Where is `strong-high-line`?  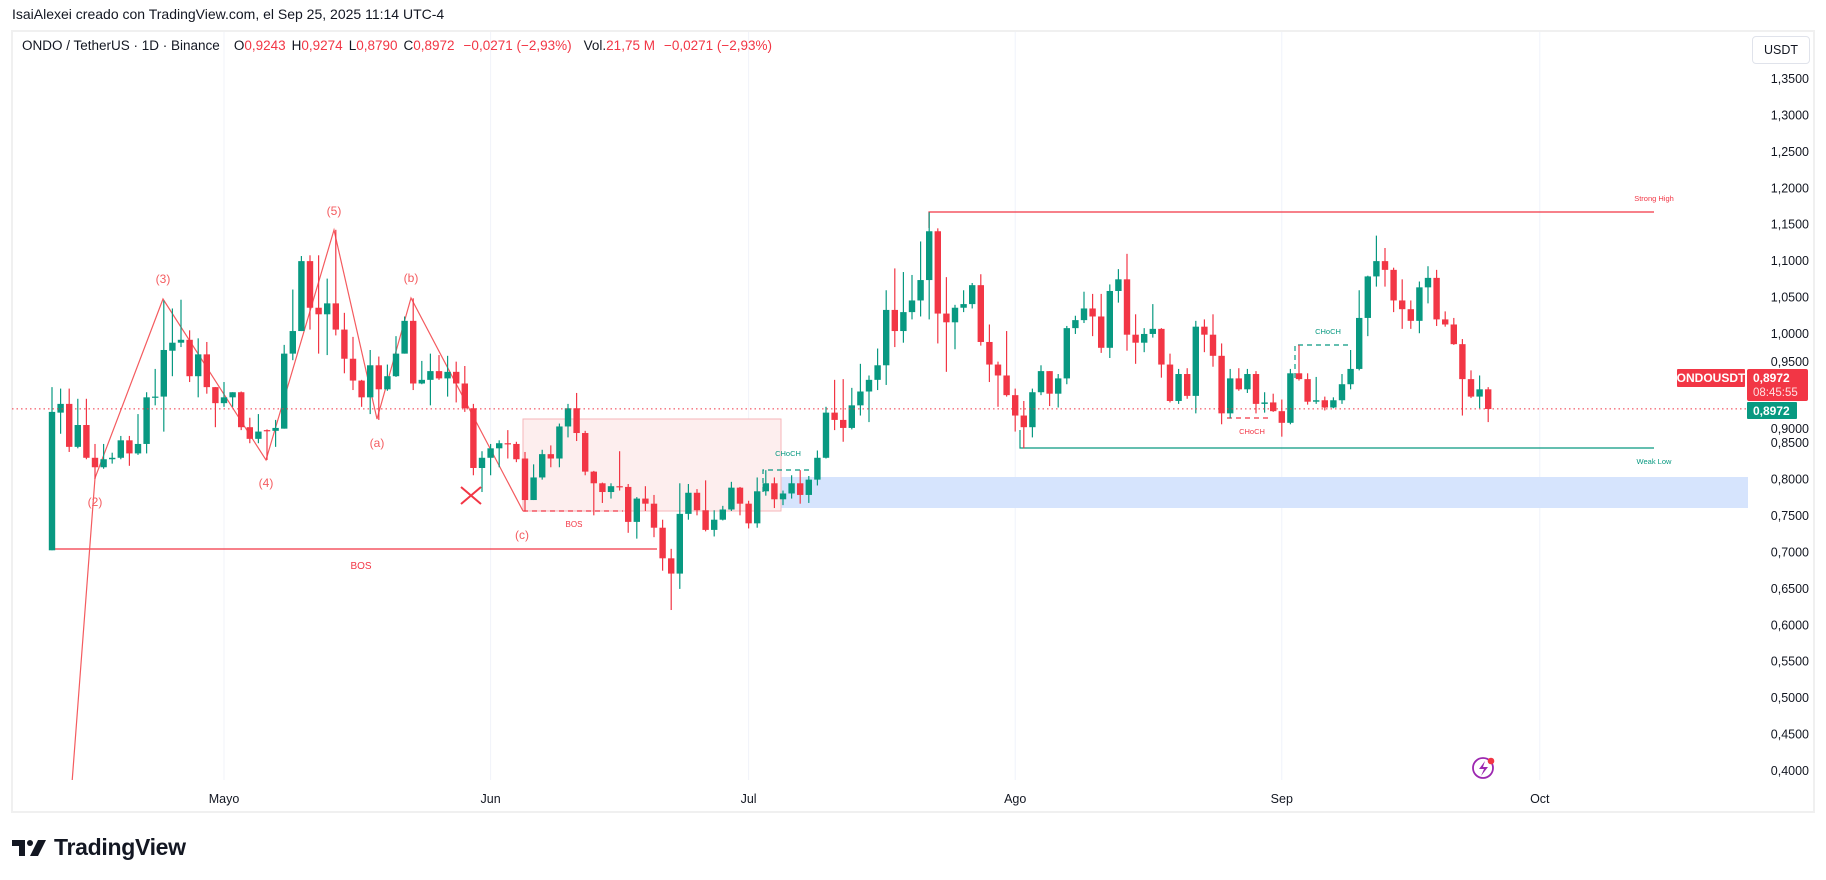
strong-high-line is located at coordinates (1291, 219).